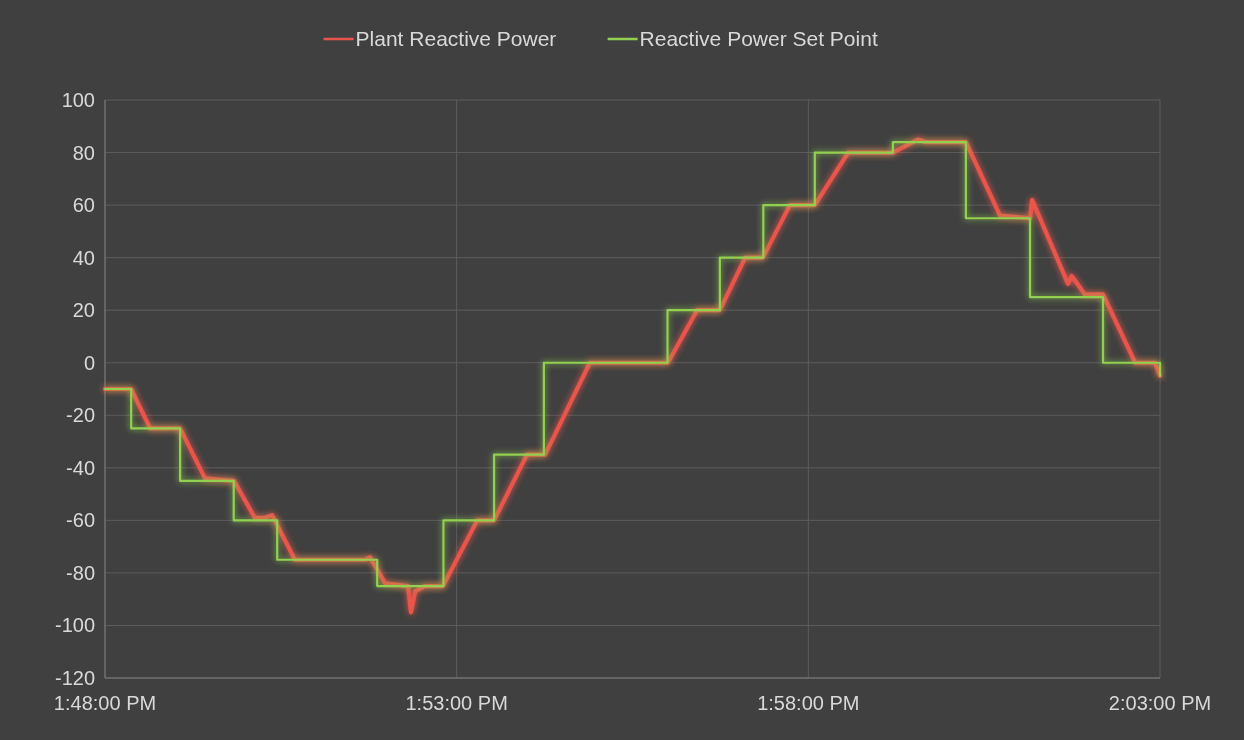  What do you see at coordinates (83, 205) in the screenshot?
I see `y-tick-label: 60` at bounding box center [83, 205].